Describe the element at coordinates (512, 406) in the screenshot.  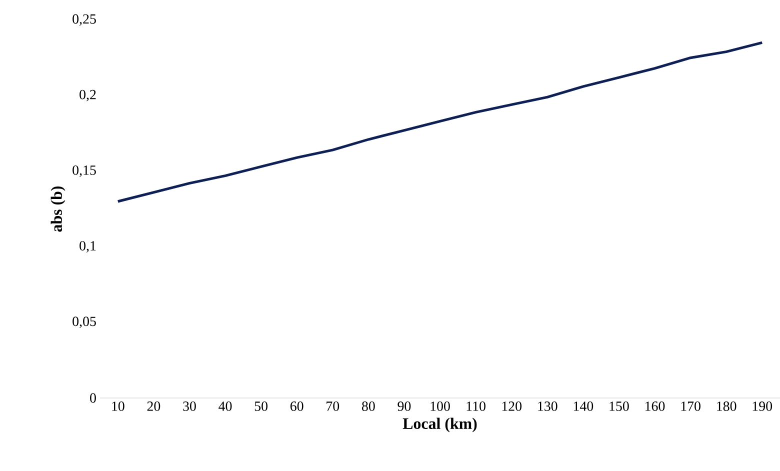
I see `x-tick-label: 120` at that location.